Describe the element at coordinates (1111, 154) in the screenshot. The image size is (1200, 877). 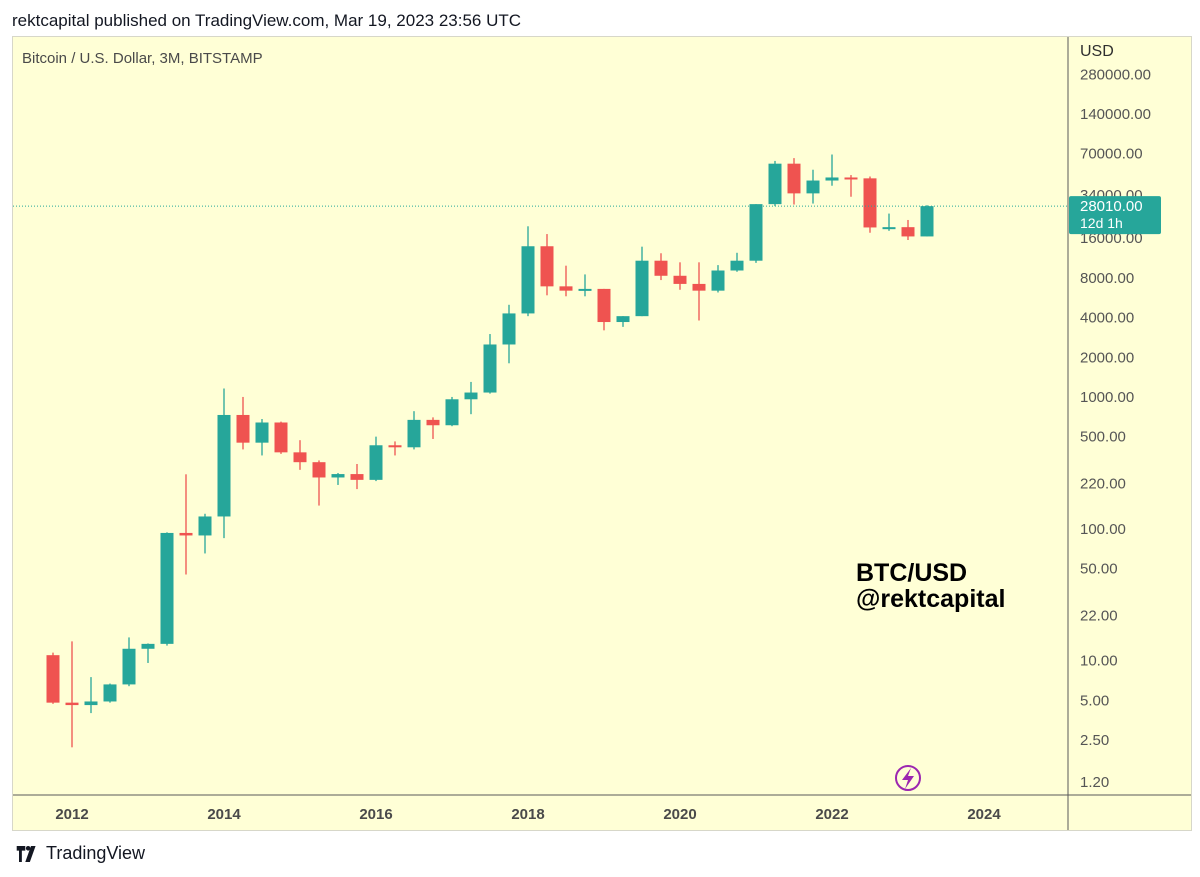
I see `y-tick-label: 70000.00` at that location.